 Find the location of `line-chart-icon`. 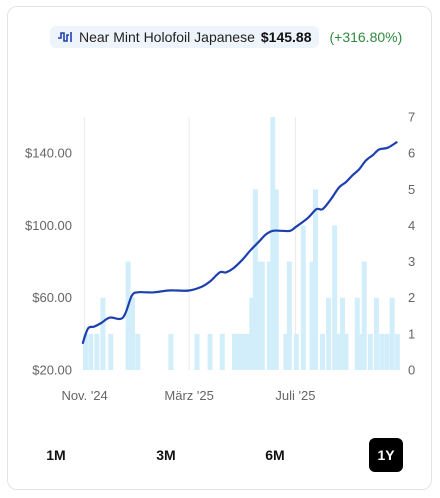

line-chart-icon is located at coordinates (65, 37).